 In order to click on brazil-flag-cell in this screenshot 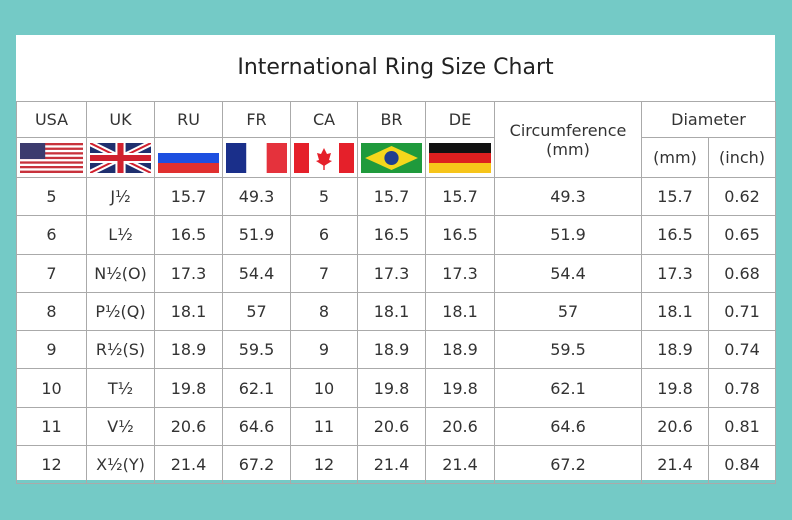, I will do `click(391, 157)`.